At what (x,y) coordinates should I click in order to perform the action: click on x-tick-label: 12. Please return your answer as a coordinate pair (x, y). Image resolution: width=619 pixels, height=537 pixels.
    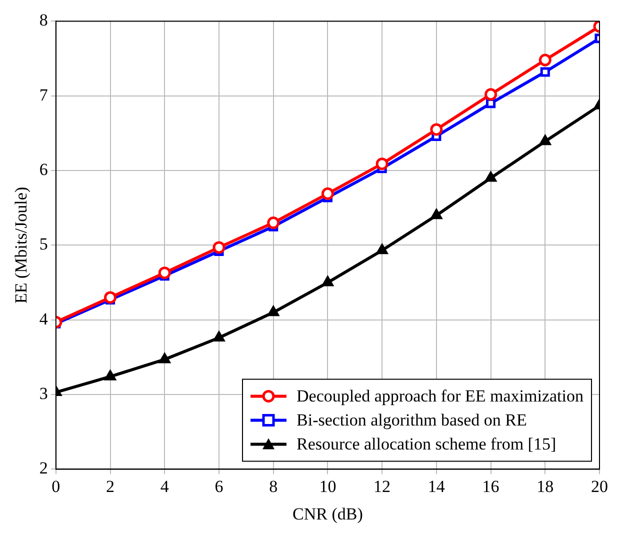
    Looking at the image, I should click on (382, 486).